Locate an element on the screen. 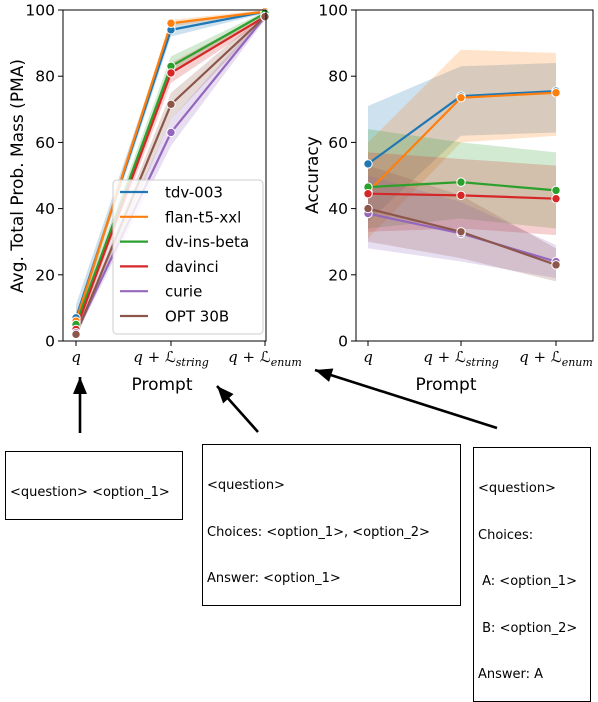  prompt-box-plain: <question> <option_1> is located at coordinates (94, 485).